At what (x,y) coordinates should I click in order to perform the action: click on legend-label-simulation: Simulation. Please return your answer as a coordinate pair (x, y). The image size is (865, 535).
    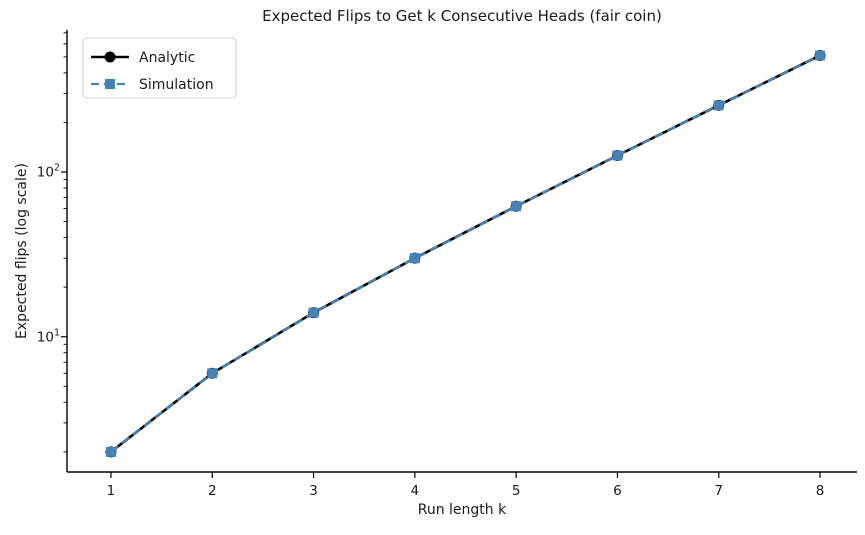
    Looking at the image, I should click on (176, 85).